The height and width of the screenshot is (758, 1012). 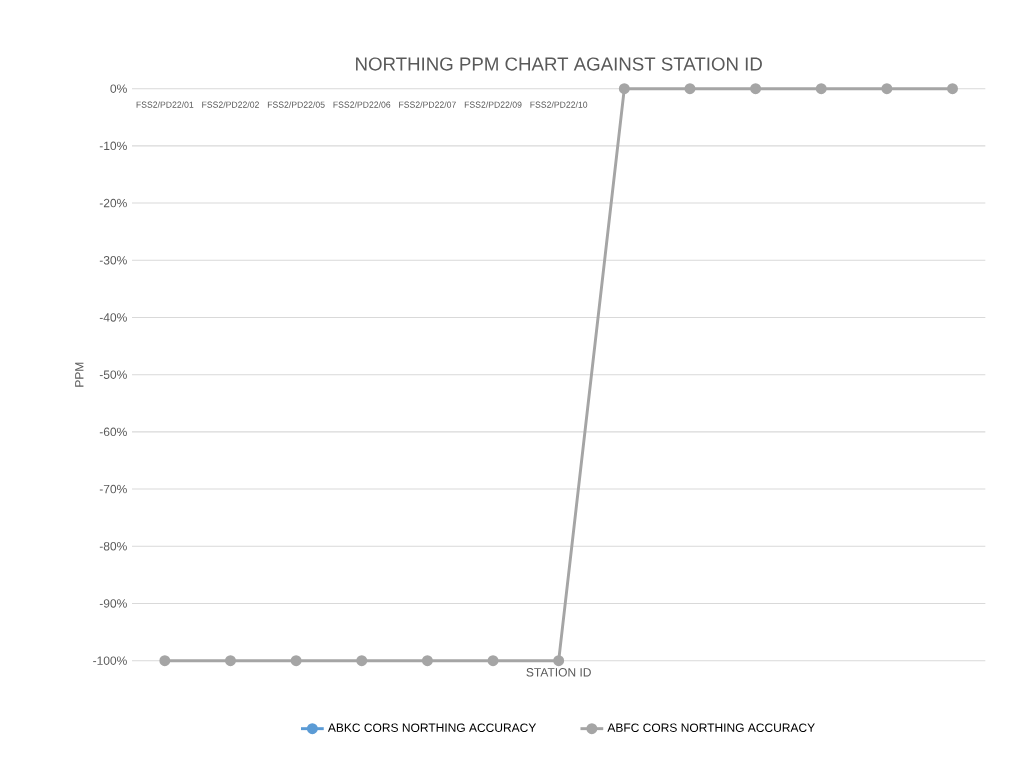 I want to click on x-tick-label: FSS2/PD22/09, so click(x=493, y=104).